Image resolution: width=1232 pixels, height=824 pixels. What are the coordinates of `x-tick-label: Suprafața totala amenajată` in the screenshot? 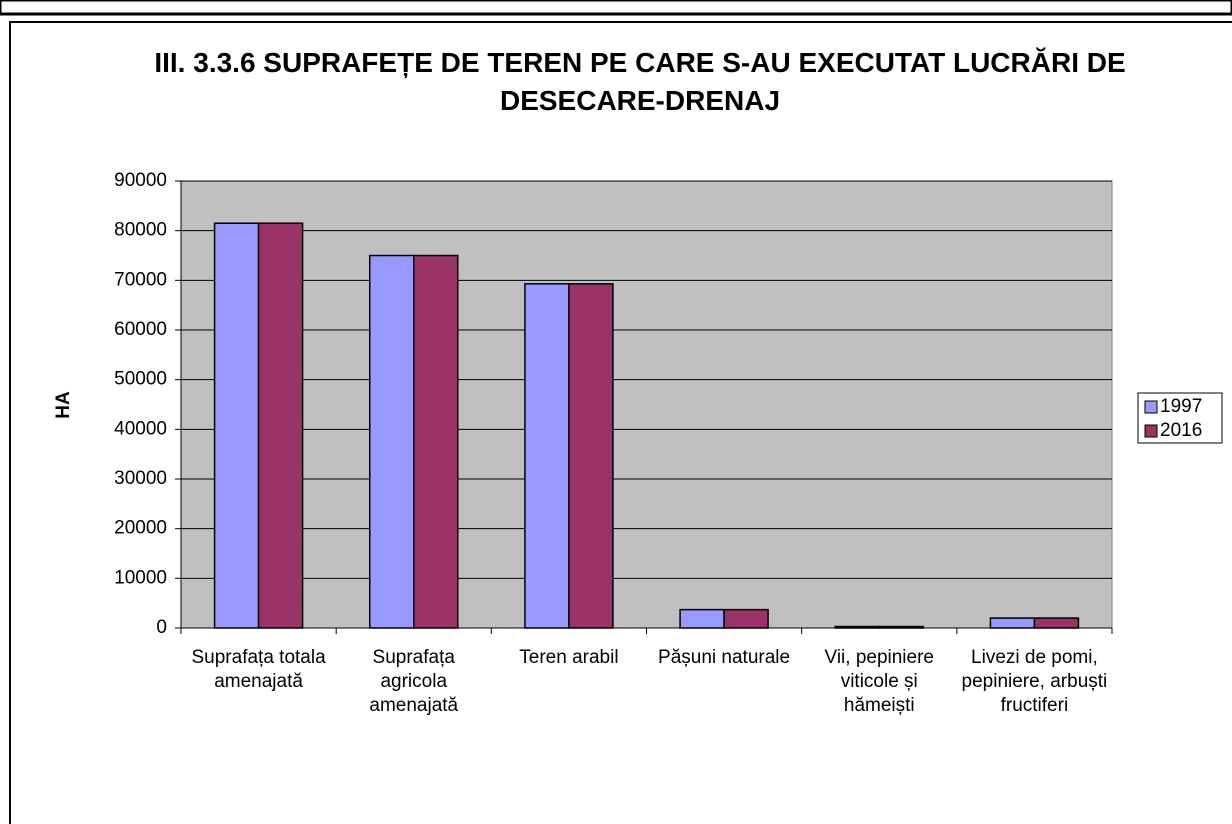 It's located at (258, 669).